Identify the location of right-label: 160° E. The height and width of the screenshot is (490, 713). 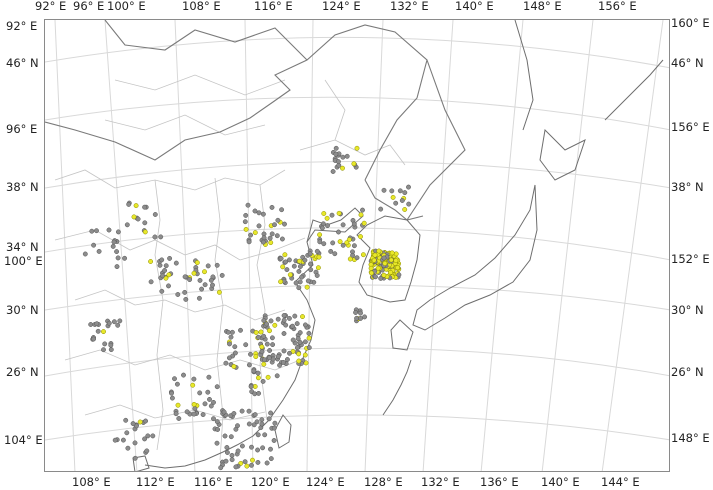
(690, 23).